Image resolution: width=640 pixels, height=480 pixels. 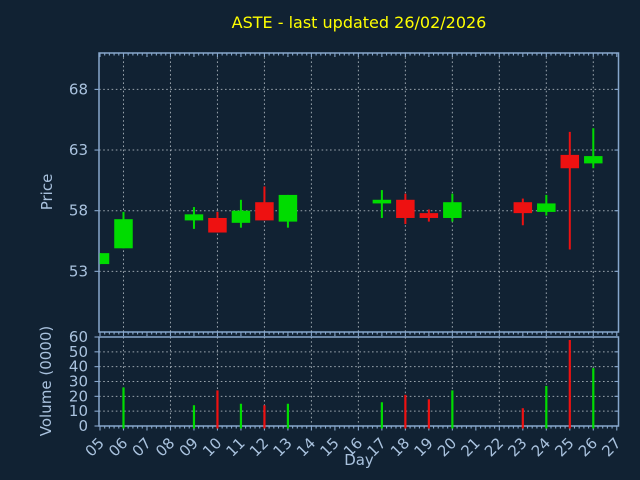 I want to click on x-tick-label: 08, so click(x=165, y=447).